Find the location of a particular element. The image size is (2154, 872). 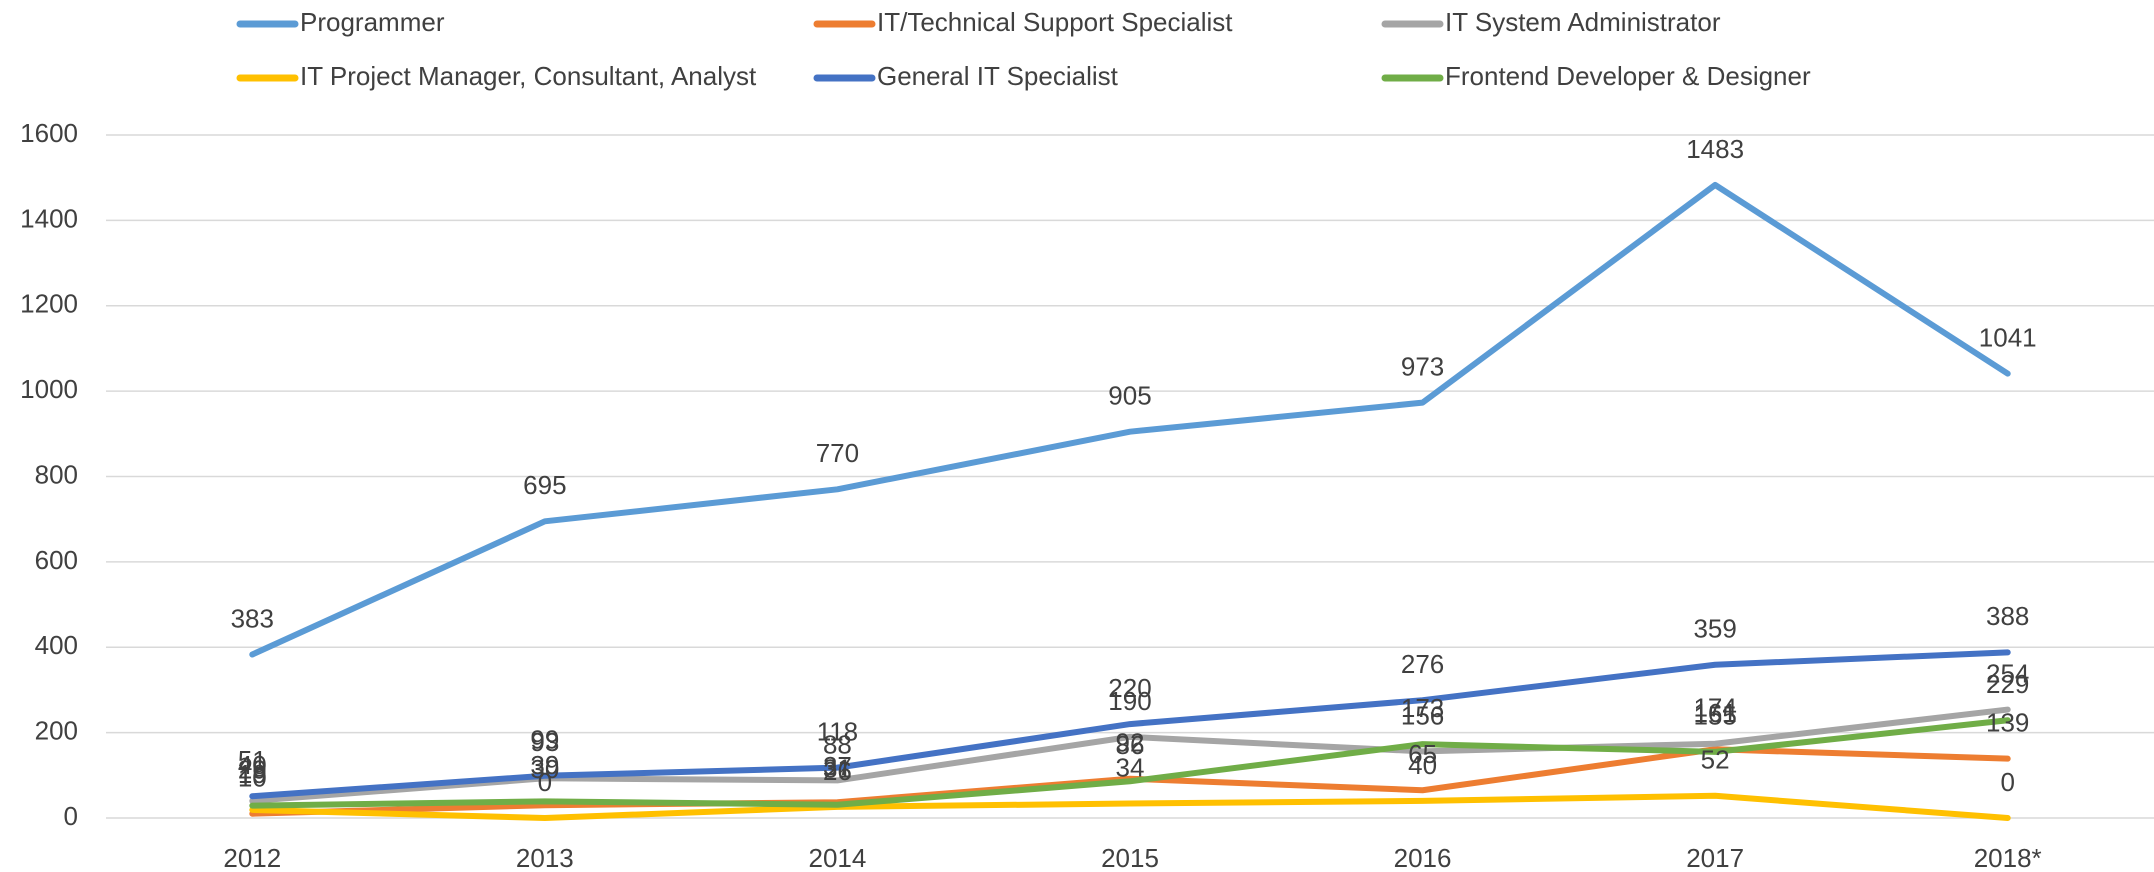

data-label: 31 is located at coordinates (837, 769).